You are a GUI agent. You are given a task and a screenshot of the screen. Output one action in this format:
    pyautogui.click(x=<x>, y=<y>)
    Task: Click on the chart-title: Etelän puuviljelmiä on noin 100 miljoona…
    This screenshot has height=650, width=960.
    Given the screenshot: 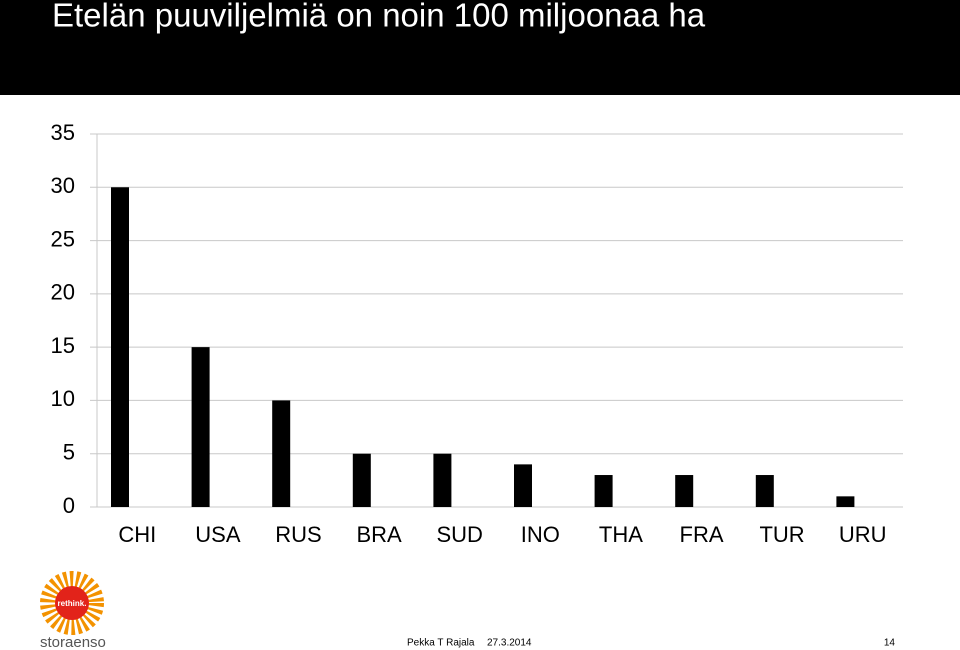 What is the action you would take?
    pyautogui.click(x=379, y=17)
    